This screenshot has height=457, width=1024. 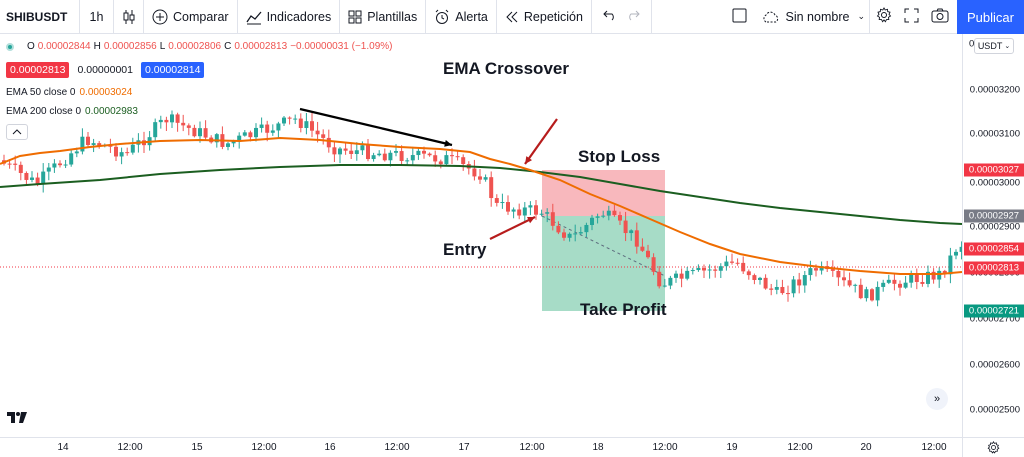 What do you see at coordinates (541, 141) in the screenshot?
I see `crossover-arrow` at bounding box center [541, 141].